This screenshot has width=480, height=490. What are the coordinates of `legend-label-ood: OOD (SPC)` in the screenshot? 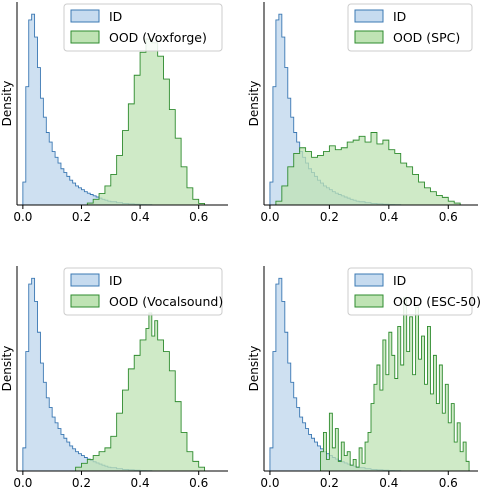 It's located at (426, 37).